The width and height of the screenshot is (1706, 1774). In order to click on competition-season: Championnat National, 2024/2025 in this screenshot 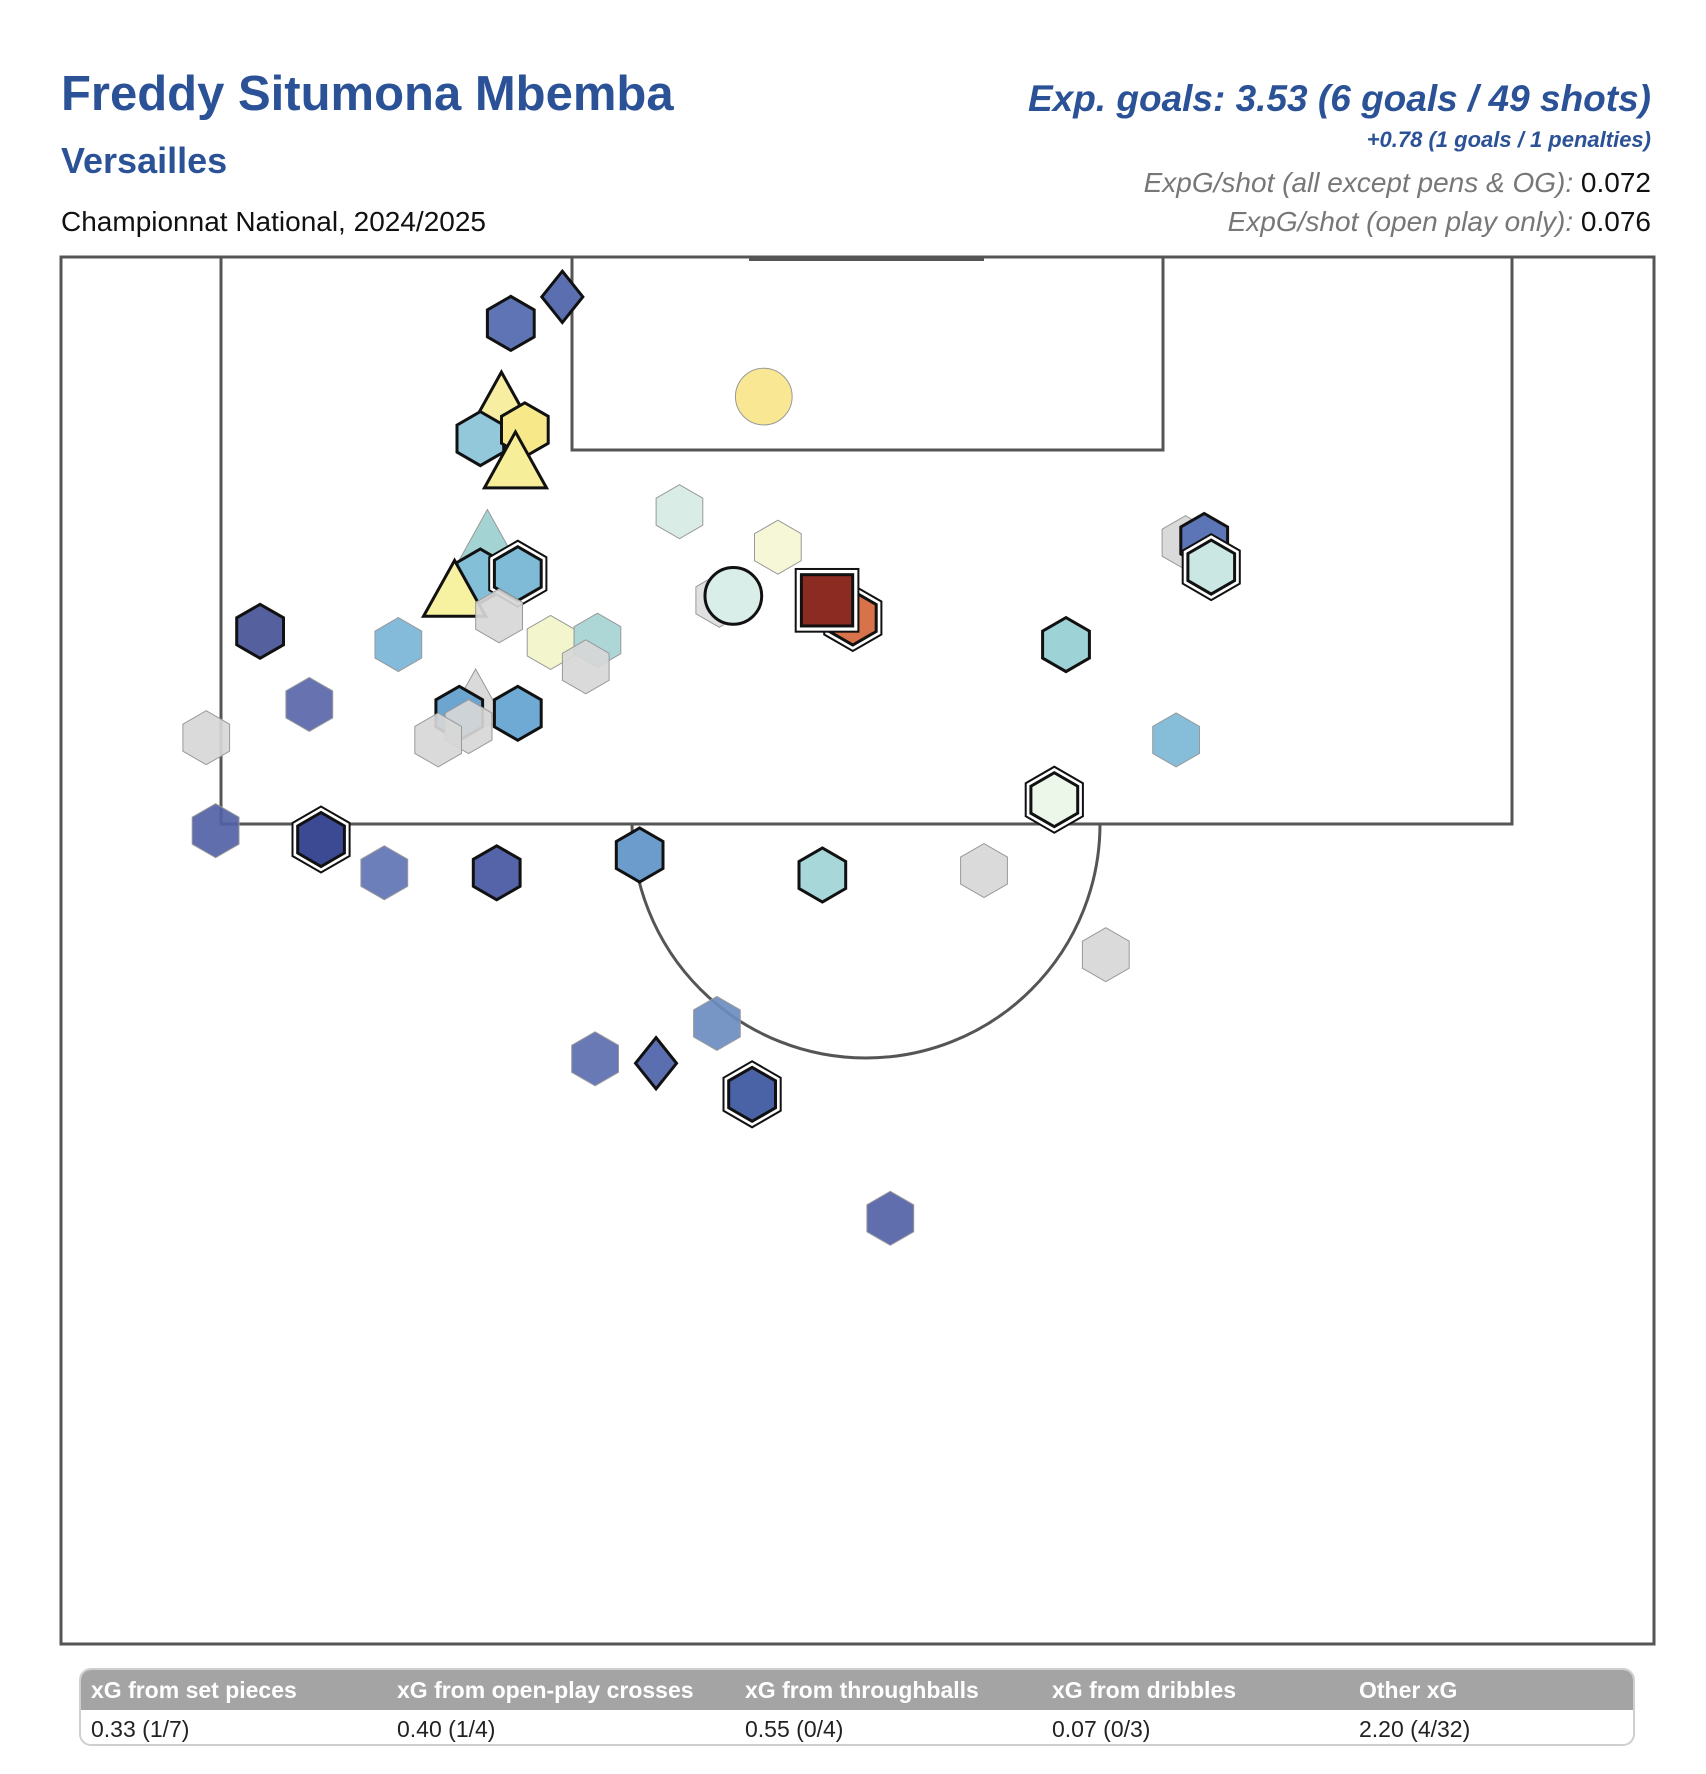, I will do `click(273, 221)`.